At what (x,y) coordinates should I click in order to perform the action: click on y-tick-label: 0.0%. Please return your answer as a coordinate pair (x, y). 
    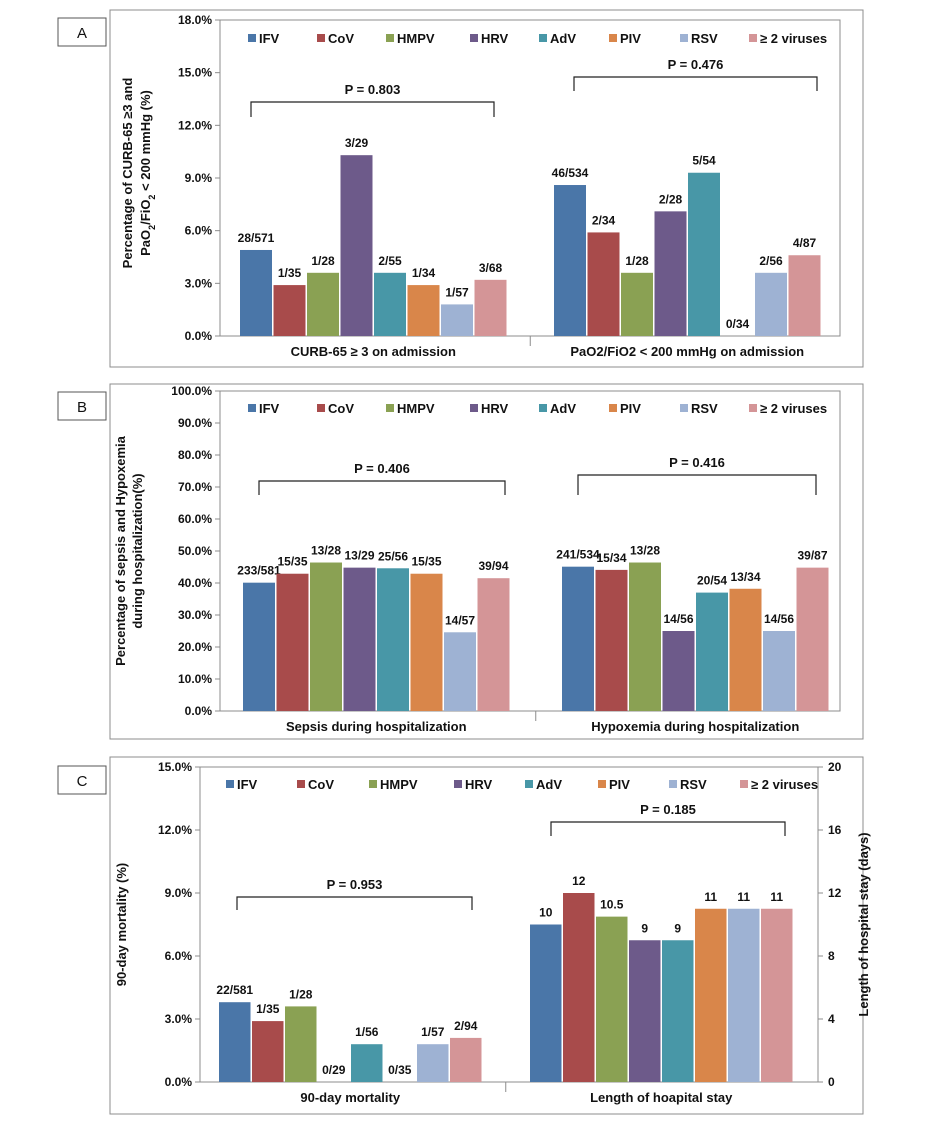
    Looking at the image, I should click on (199, 336).